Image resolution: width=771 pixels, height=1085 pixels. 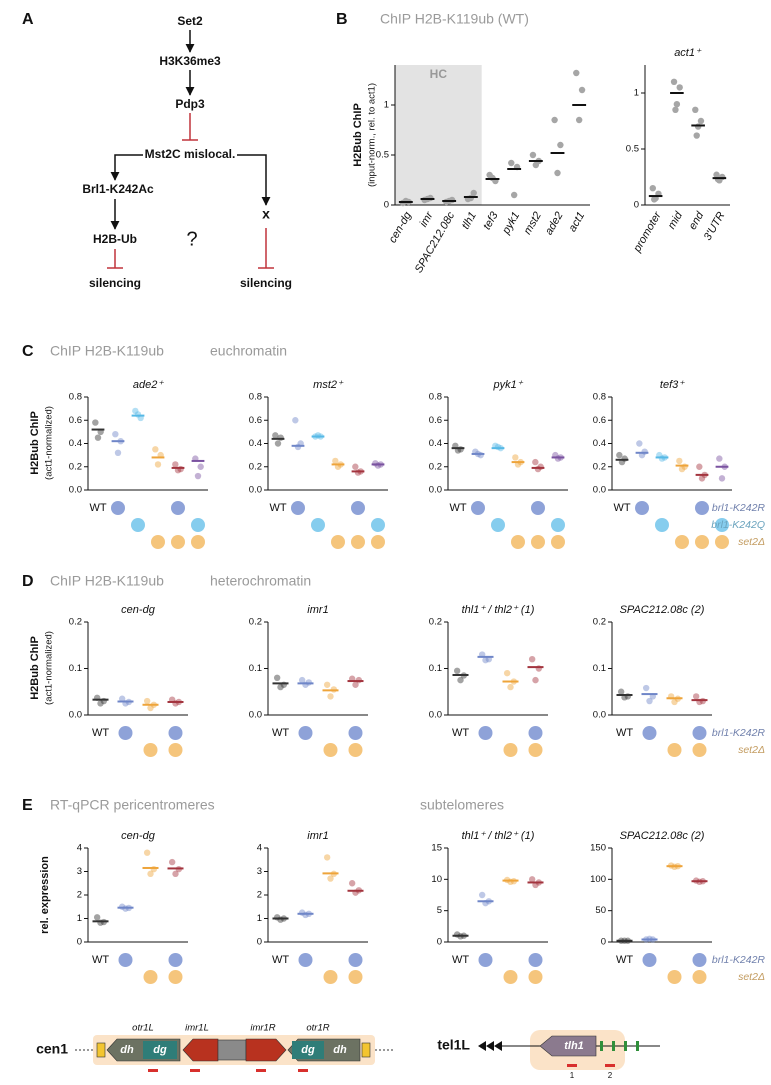 I want to click on panel-letter: C, so click(x=28, y=351).